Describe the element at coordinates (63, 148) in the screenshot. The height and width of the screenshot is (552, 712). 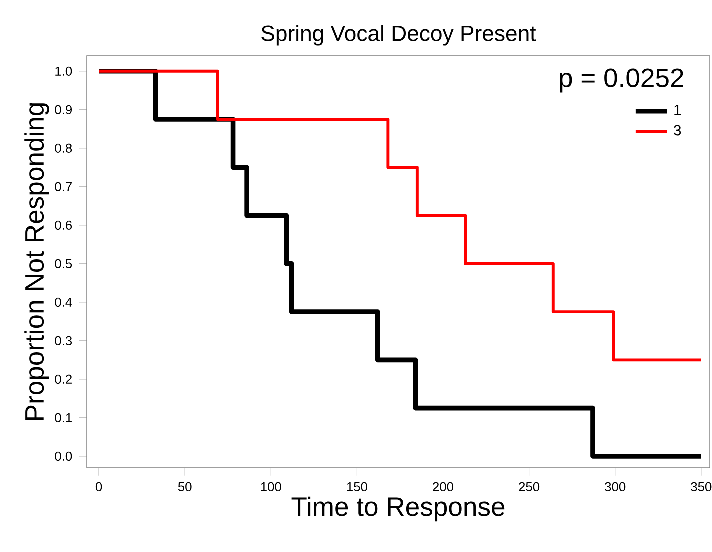
I see `y-tick-label: 0.8` at that location.